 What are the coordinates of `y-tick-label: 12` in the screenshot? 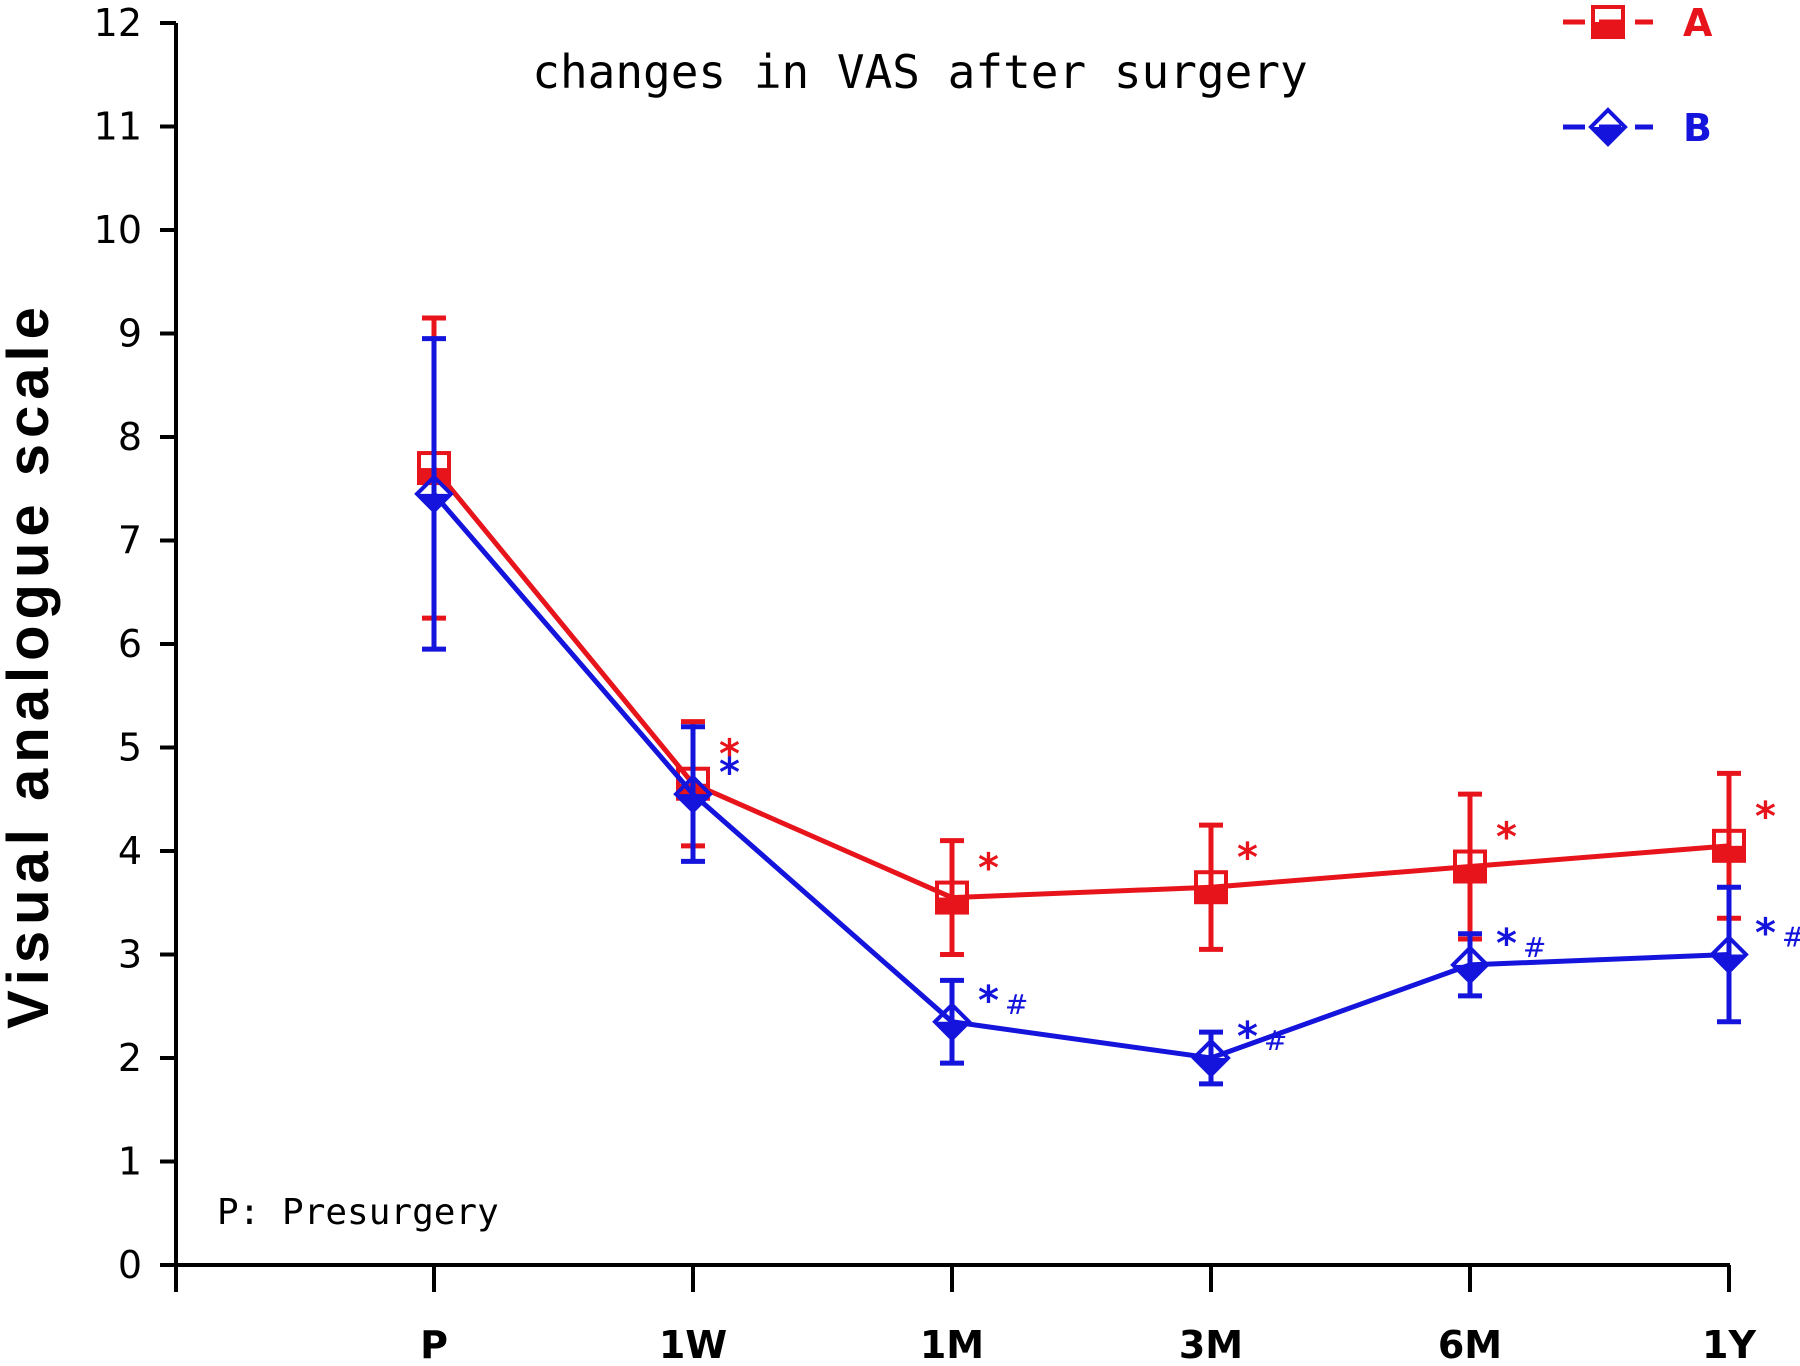 It's located at (118, 23).